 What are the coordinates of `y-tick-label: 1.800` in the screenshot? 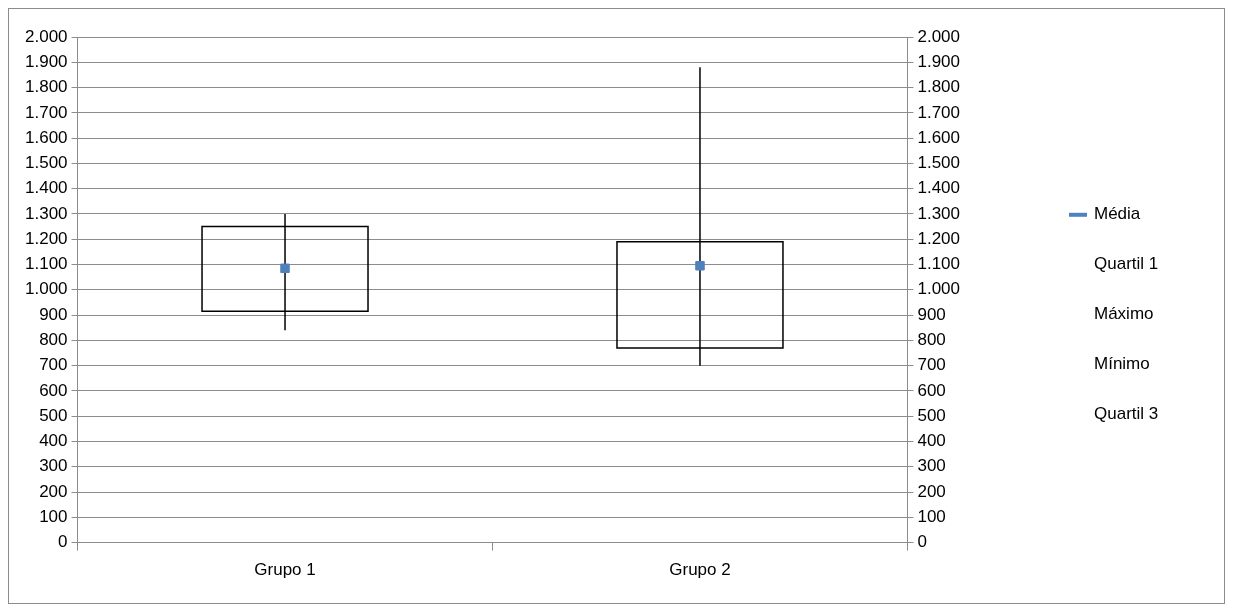 It's located at (46, 87).